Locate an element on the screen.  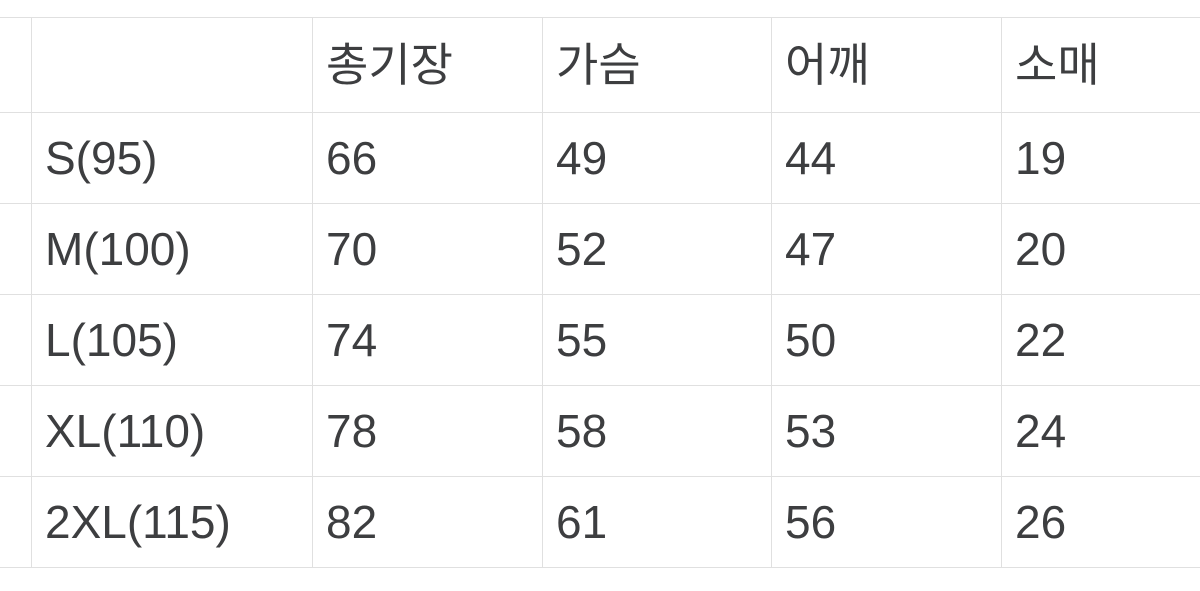
row-label-2xl: 2XL(115) is located at coordinates (172, 522).